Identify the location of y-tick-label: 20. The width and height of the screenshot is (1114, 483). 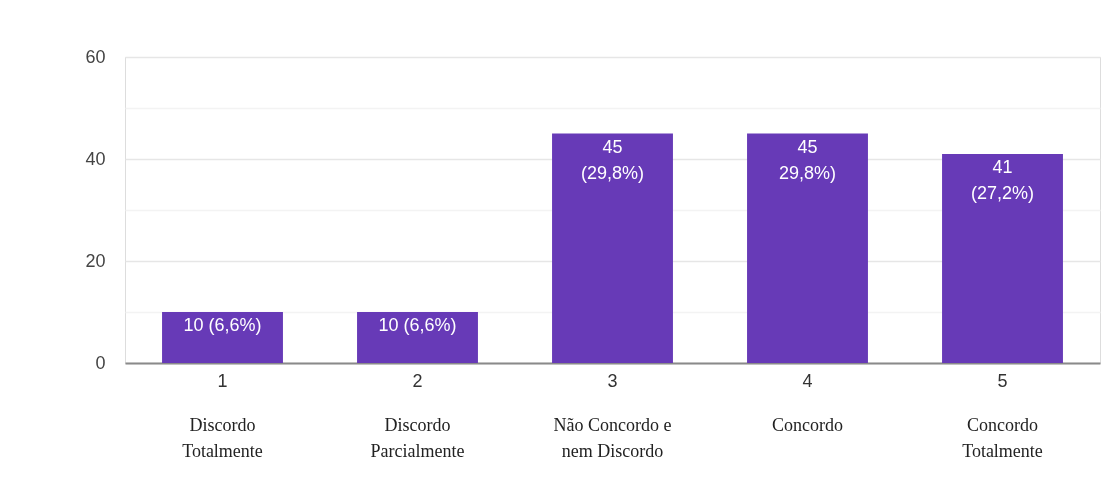
(95, 260).